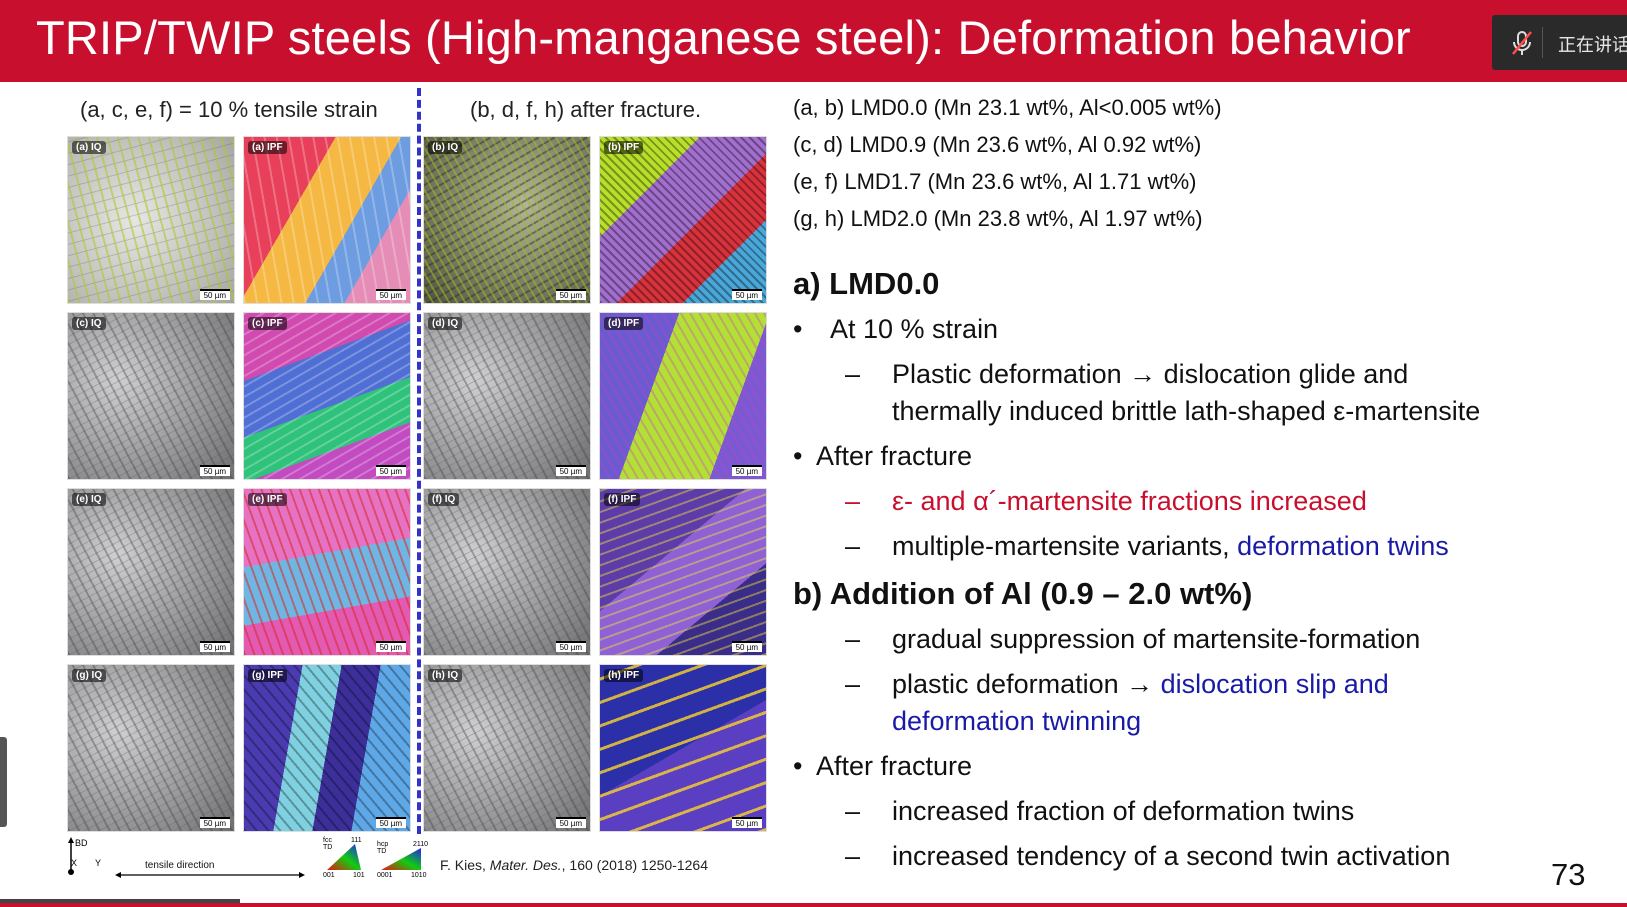 This screenshot has height=907, width=1627. What do you see at coordinates (229, 109) in the screenshot?
I see `strain-label: (a, c, e, f) = 10 % tensile strain` at bounding box center [229, 109].